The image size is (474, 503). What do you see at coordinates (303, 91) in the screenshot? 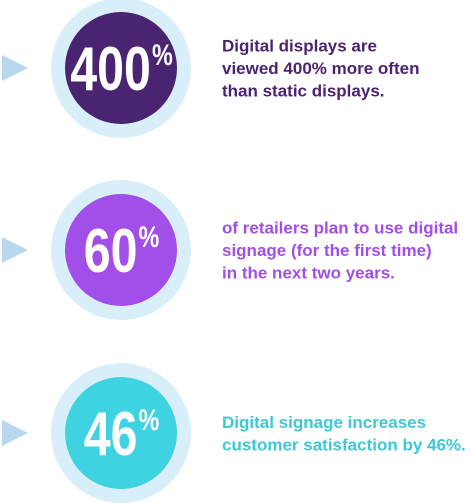
I see `stat-description: than static displays.` at bounding box center [303, 91].